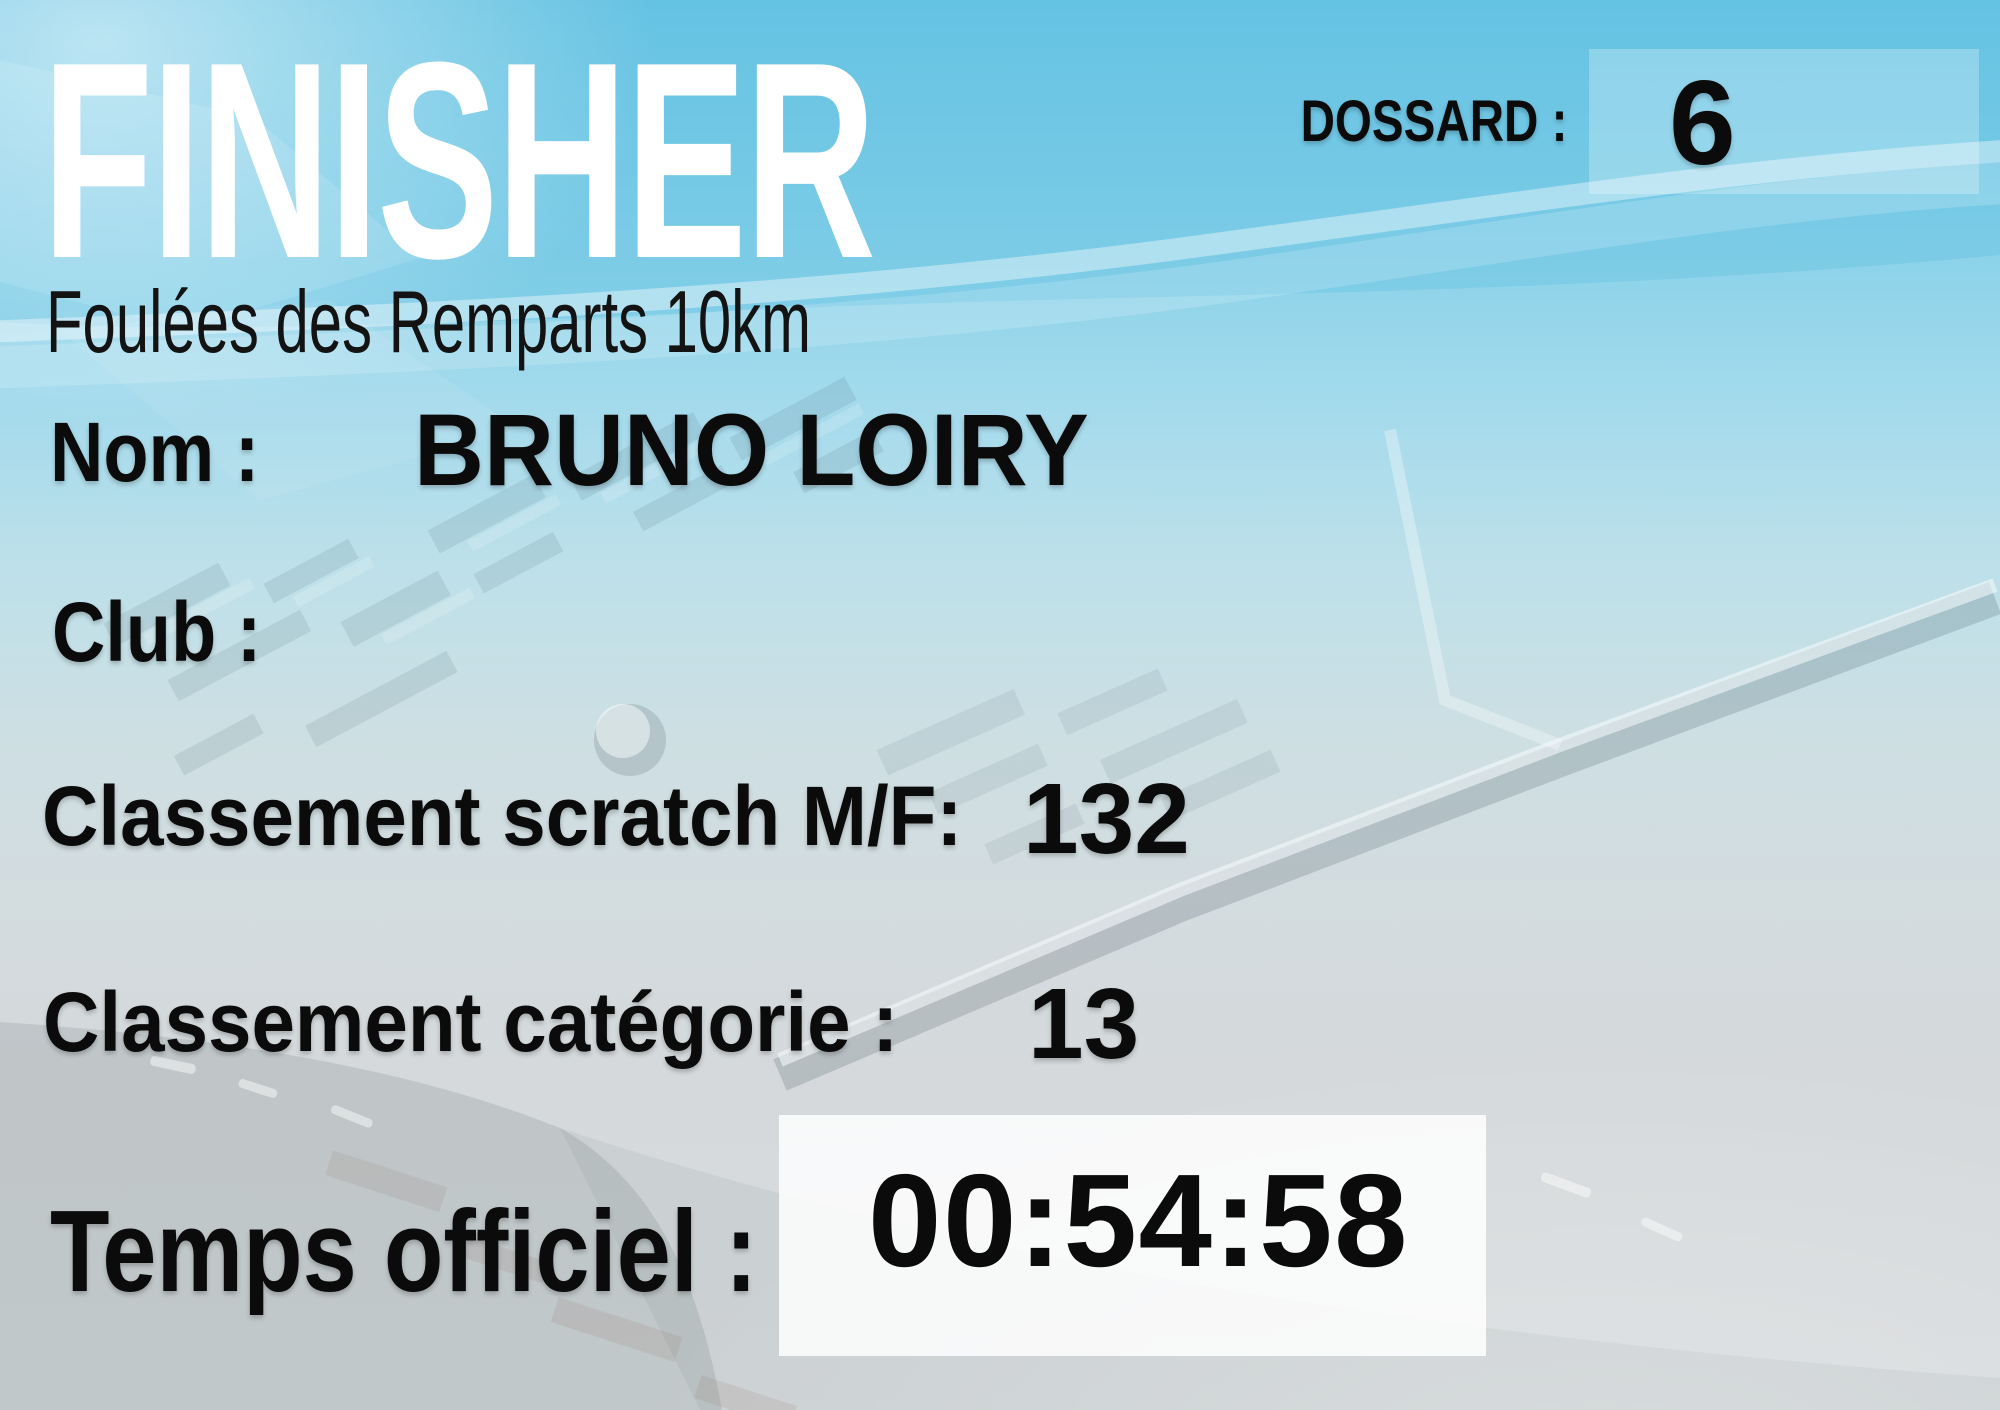  Describe the element at coordinates (751, 450) in the screenshot. I see `name-value: BRUNO LOIRY` at that location.